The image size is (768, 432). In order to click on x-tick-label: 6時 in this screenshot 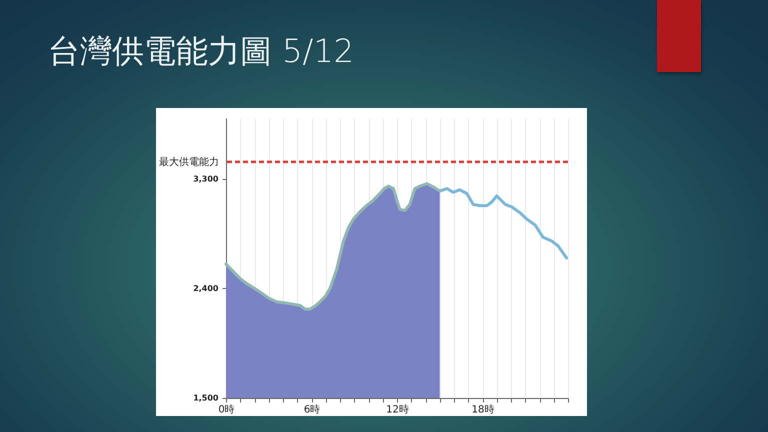, I will do `click(312, 410)`.